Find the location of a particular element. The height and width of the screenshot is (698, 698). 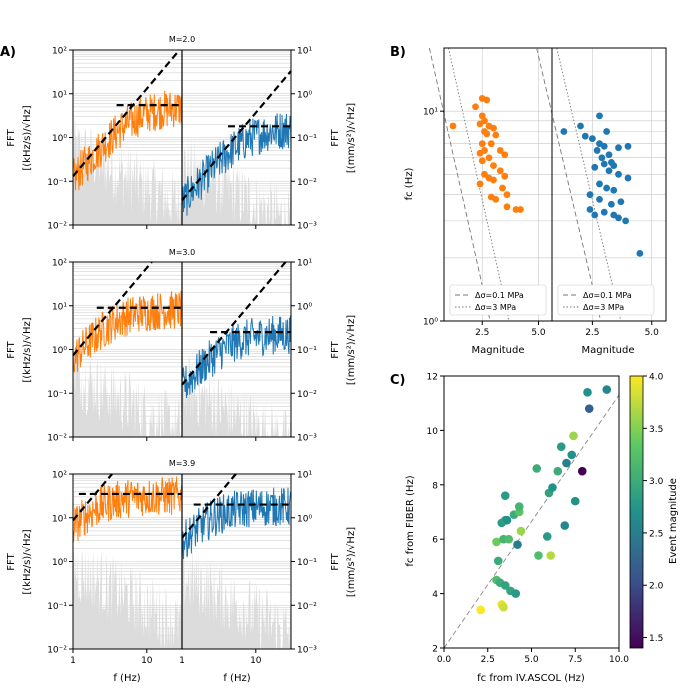

colorbar-tick-label: 2.0 is located at coordinates (656, 587).